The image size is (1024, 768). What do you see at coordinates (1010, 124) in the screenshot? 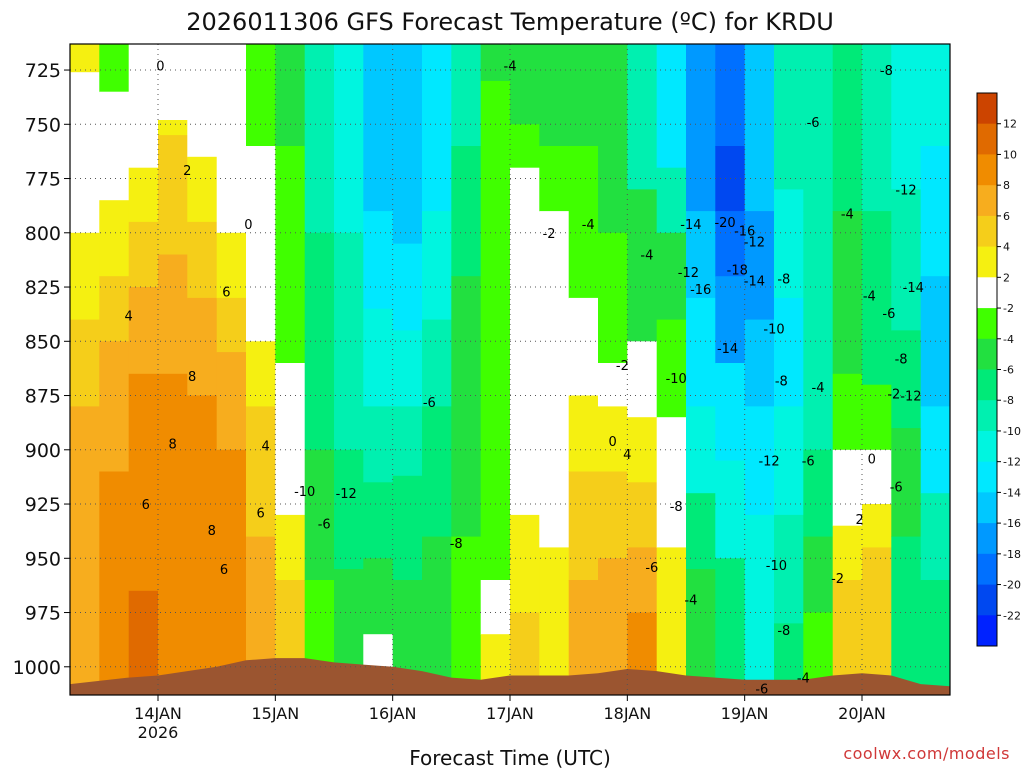
I see `legend-label: 12` at bounding box center [1010, 124].